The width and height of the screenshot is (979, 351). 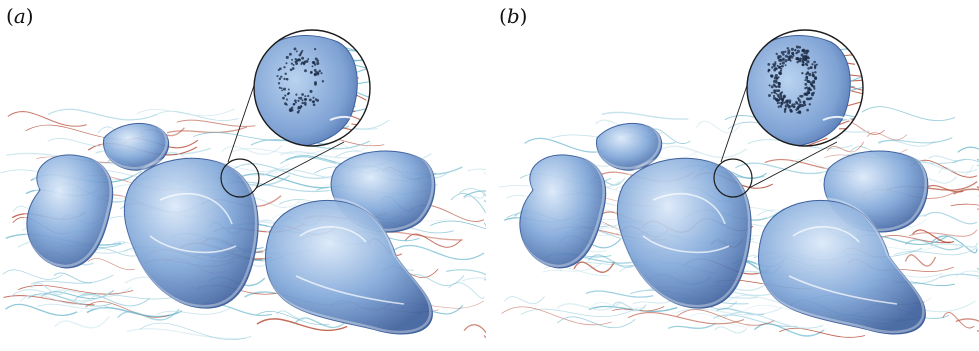 I want to click on panel-a-label-close: ), so click(x=29, y=16).